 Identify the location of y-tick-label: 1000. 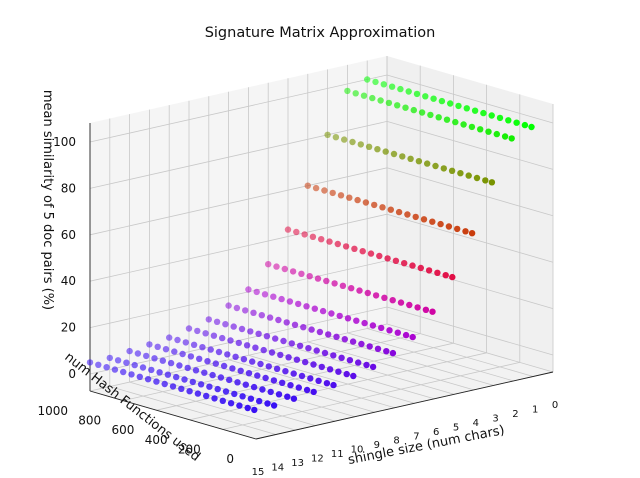
(52, 411).